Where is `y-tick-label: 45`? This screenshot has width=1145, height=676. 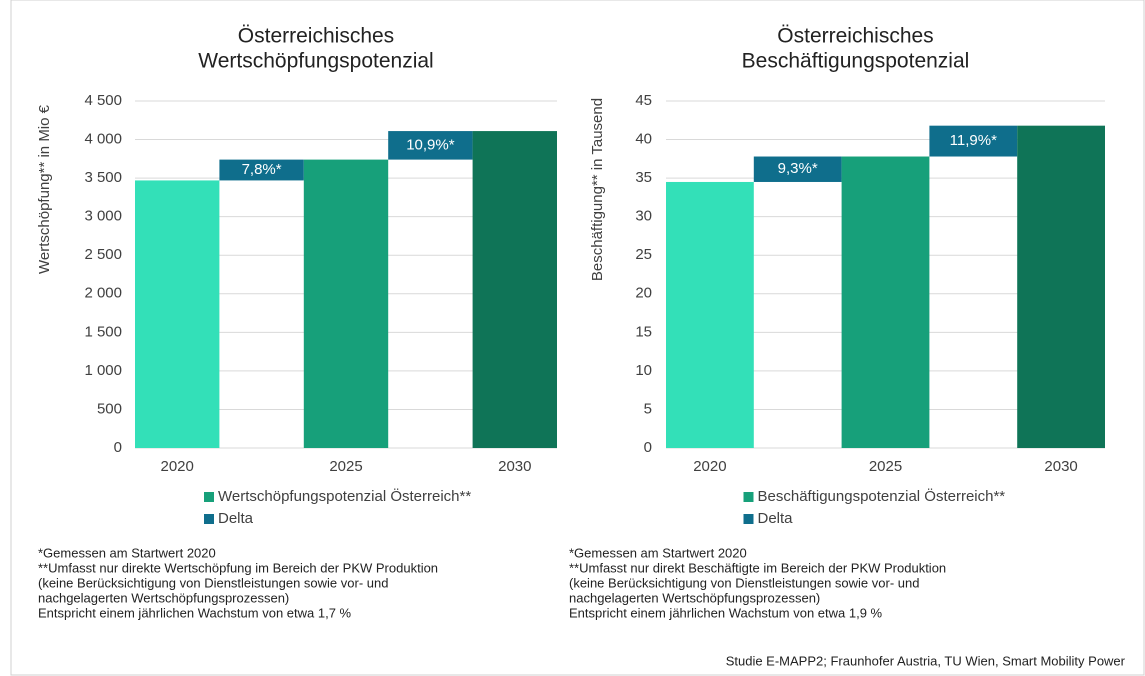
y-tick-label: 45 is located at coordinates (643, 100).